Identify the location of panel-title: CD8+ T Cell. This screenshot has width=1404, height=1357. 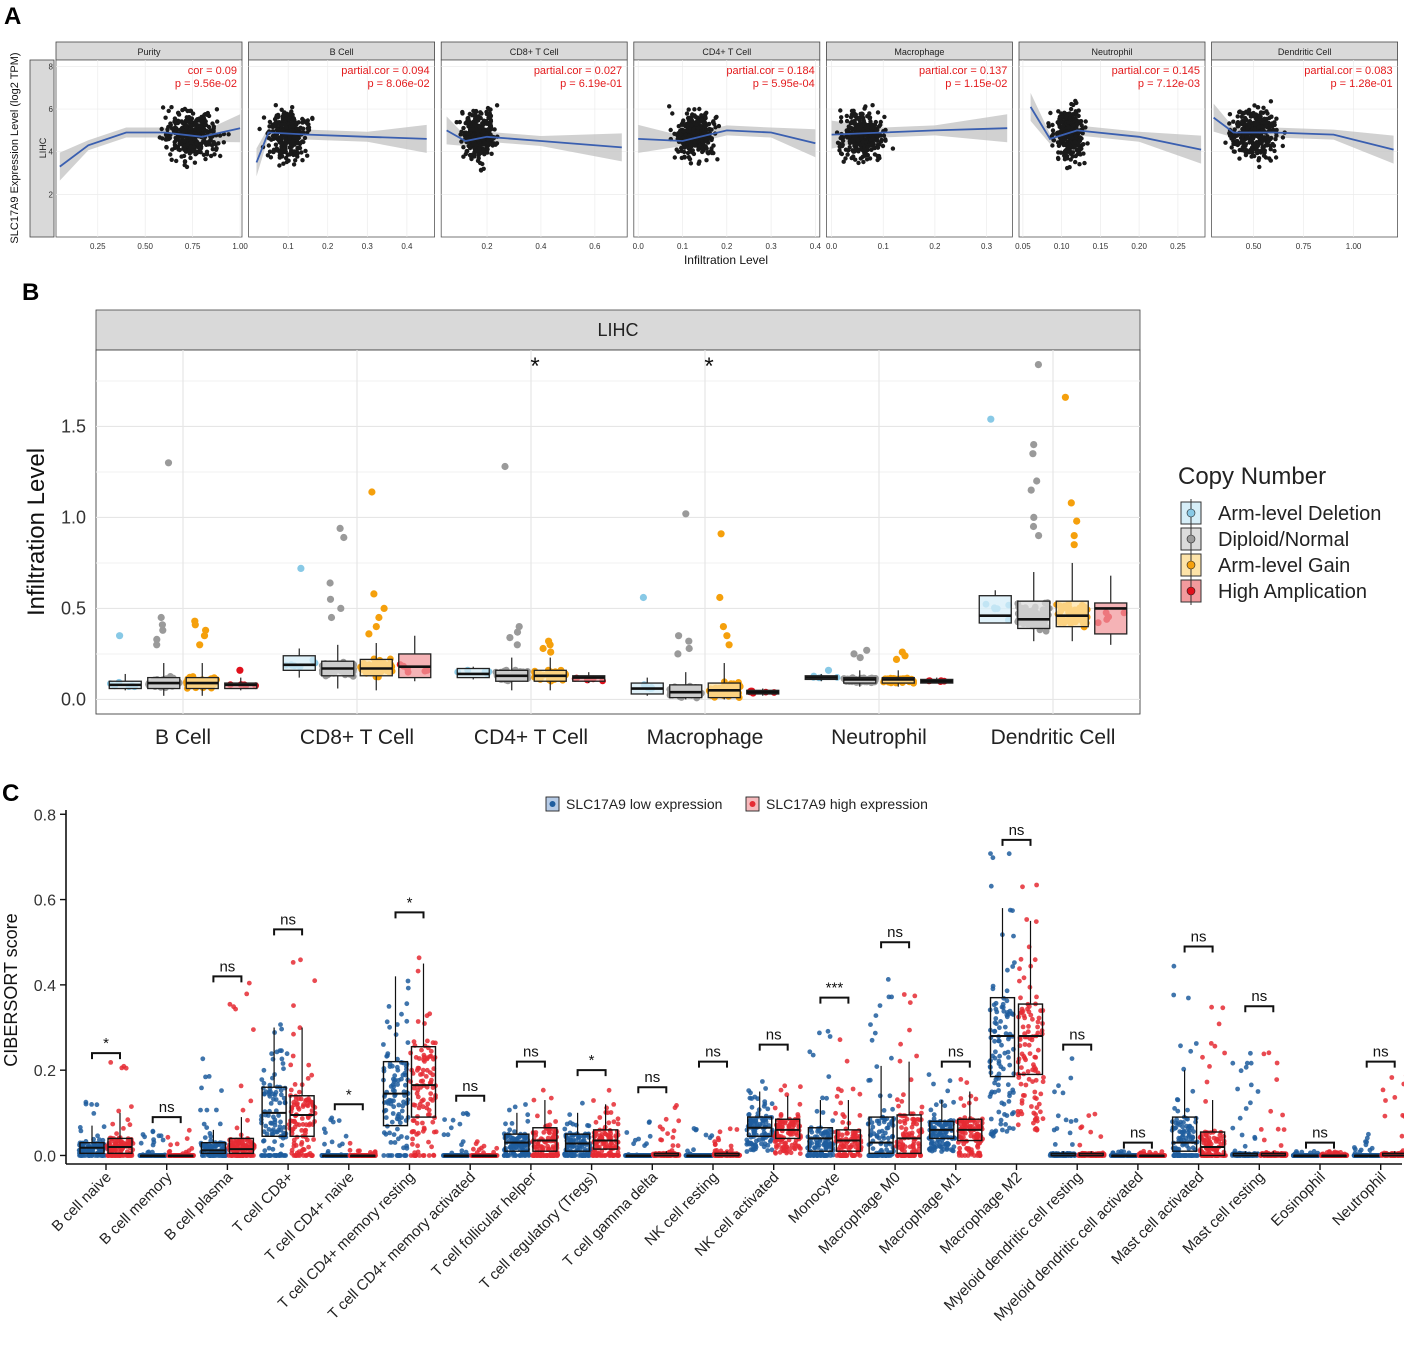
(534, 52).